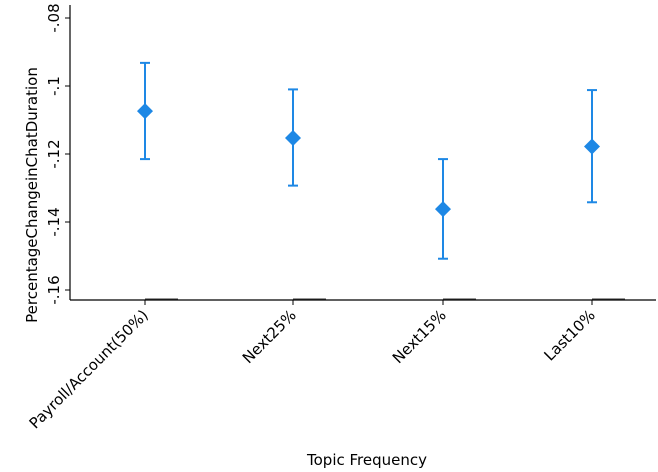 Image resolution: width=658 pixels, height=472 pixels. Describe the element at coordinates (32, 195) in the screenshot. I see `y-axis-title: PercentageChangeinChatDuration` at that location.